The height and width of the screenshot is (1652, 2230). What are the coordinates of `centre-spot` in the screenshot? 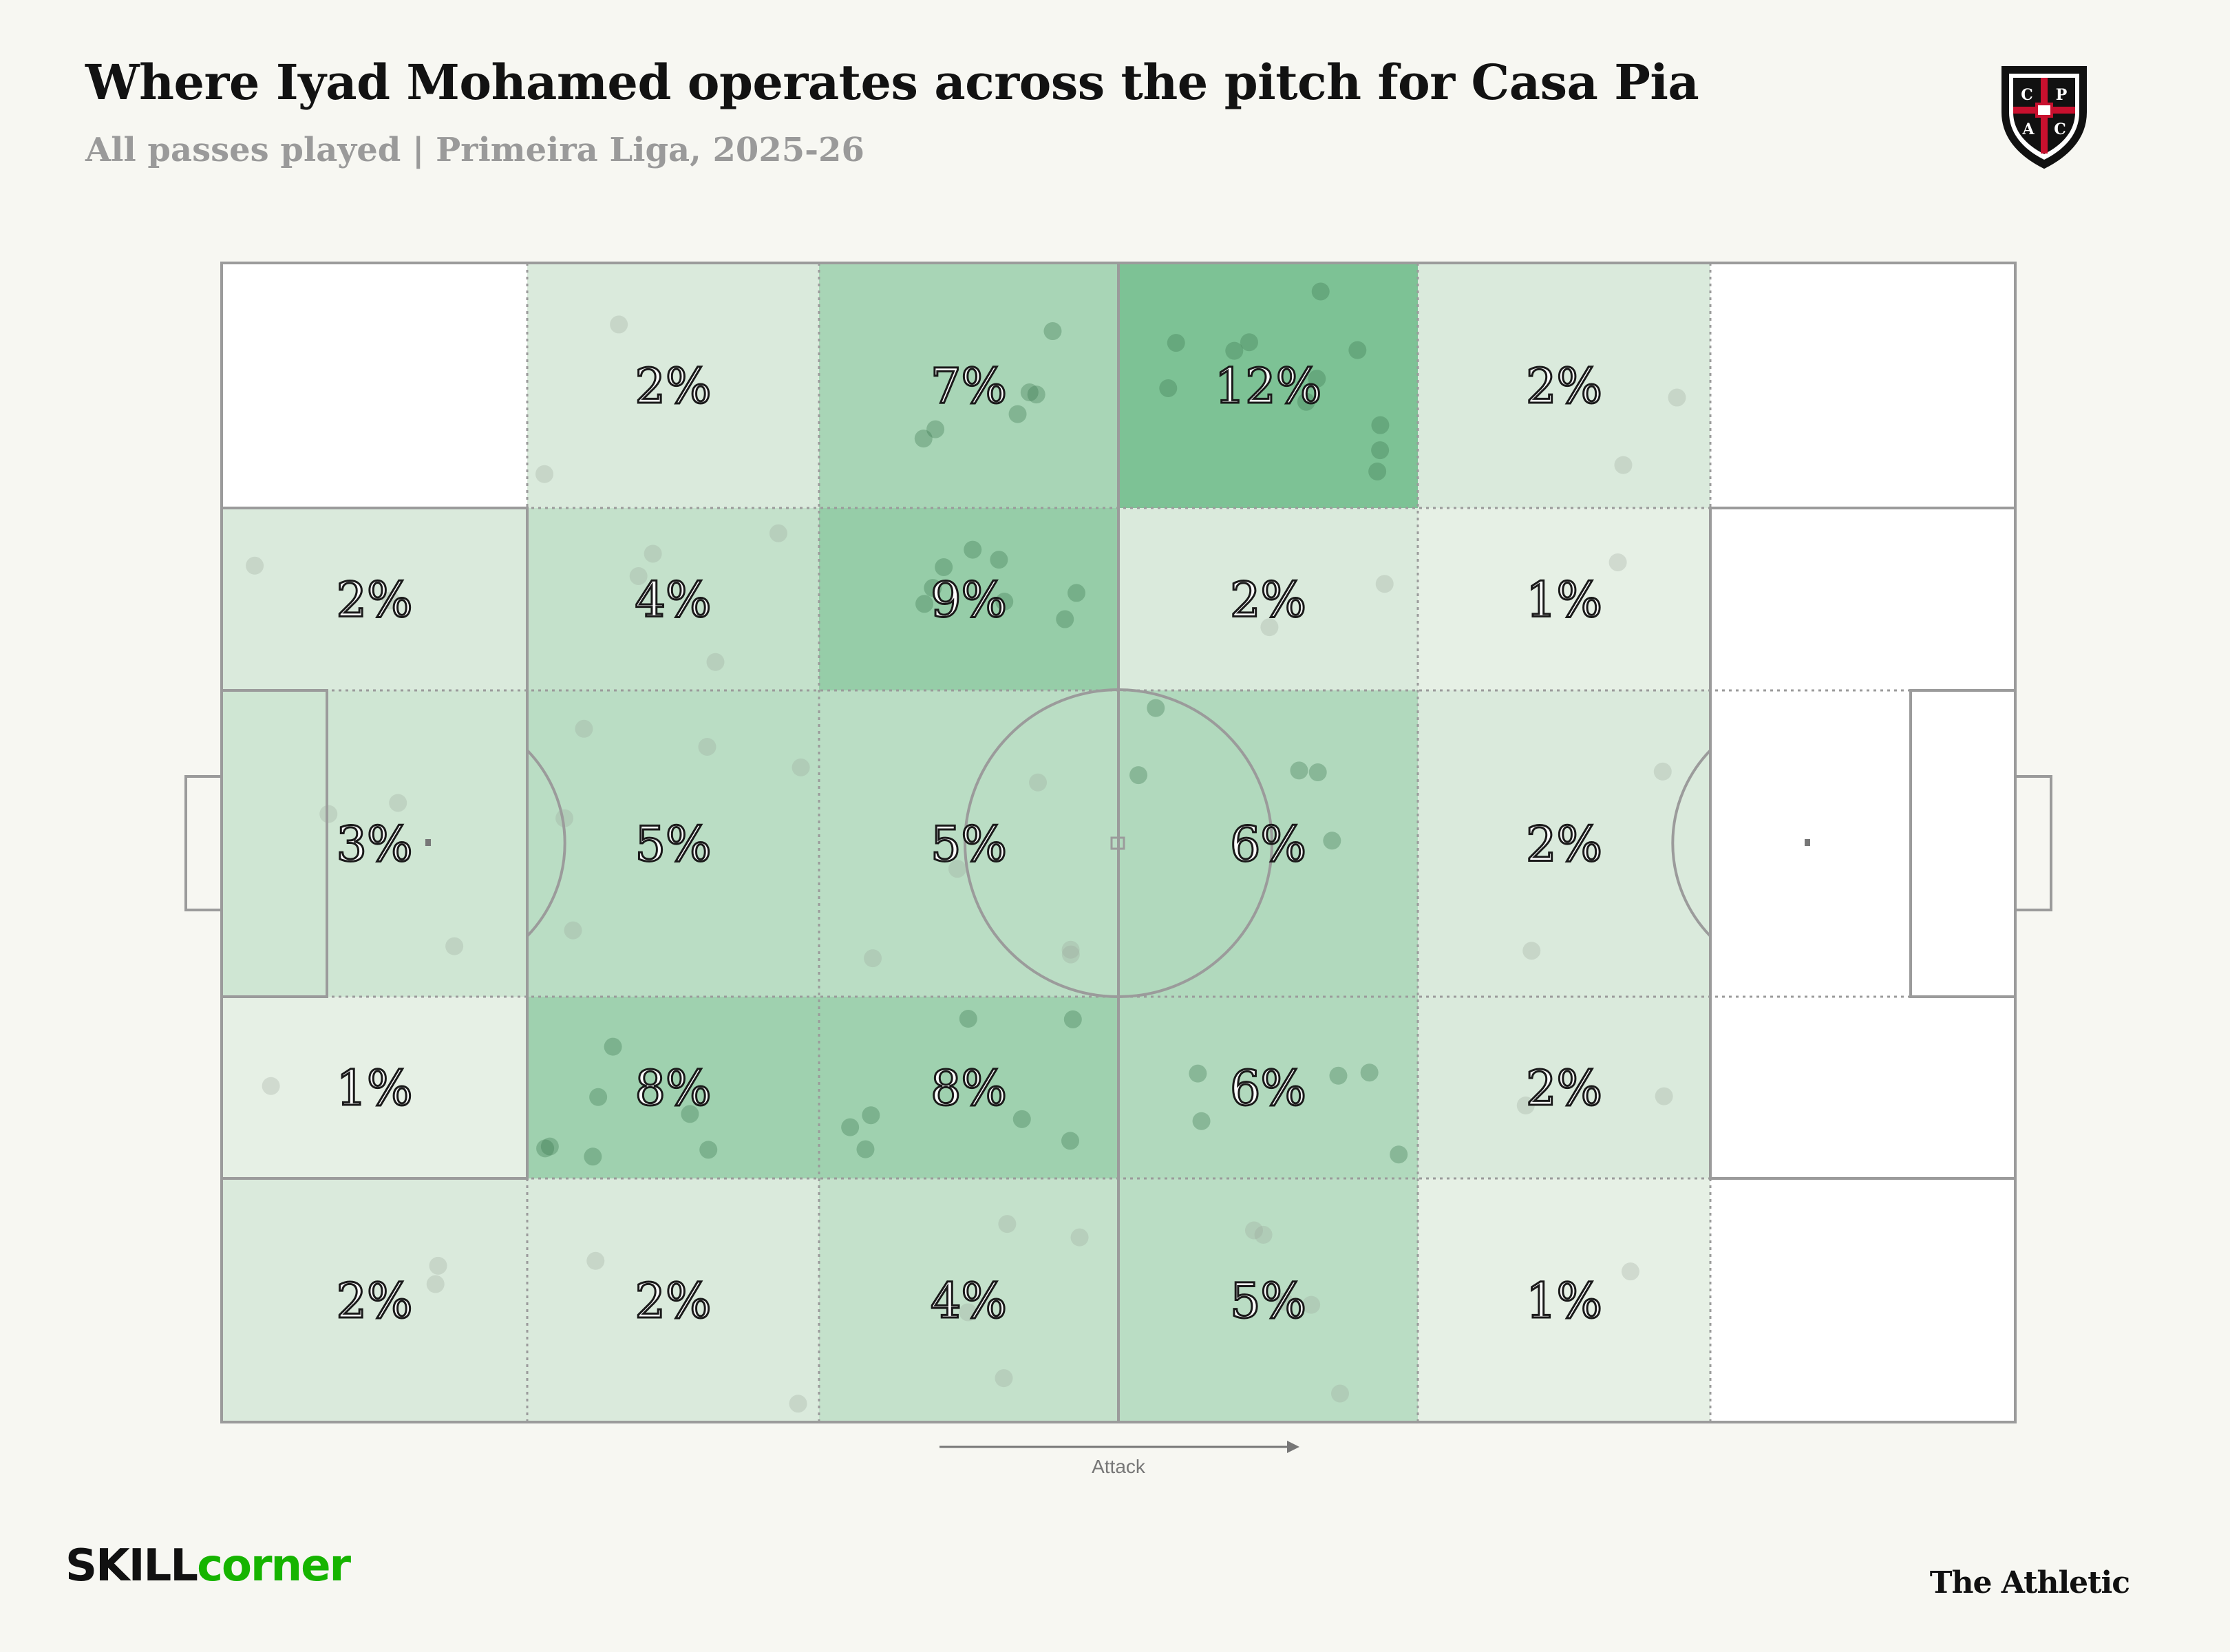 It's located at (1117, 843).